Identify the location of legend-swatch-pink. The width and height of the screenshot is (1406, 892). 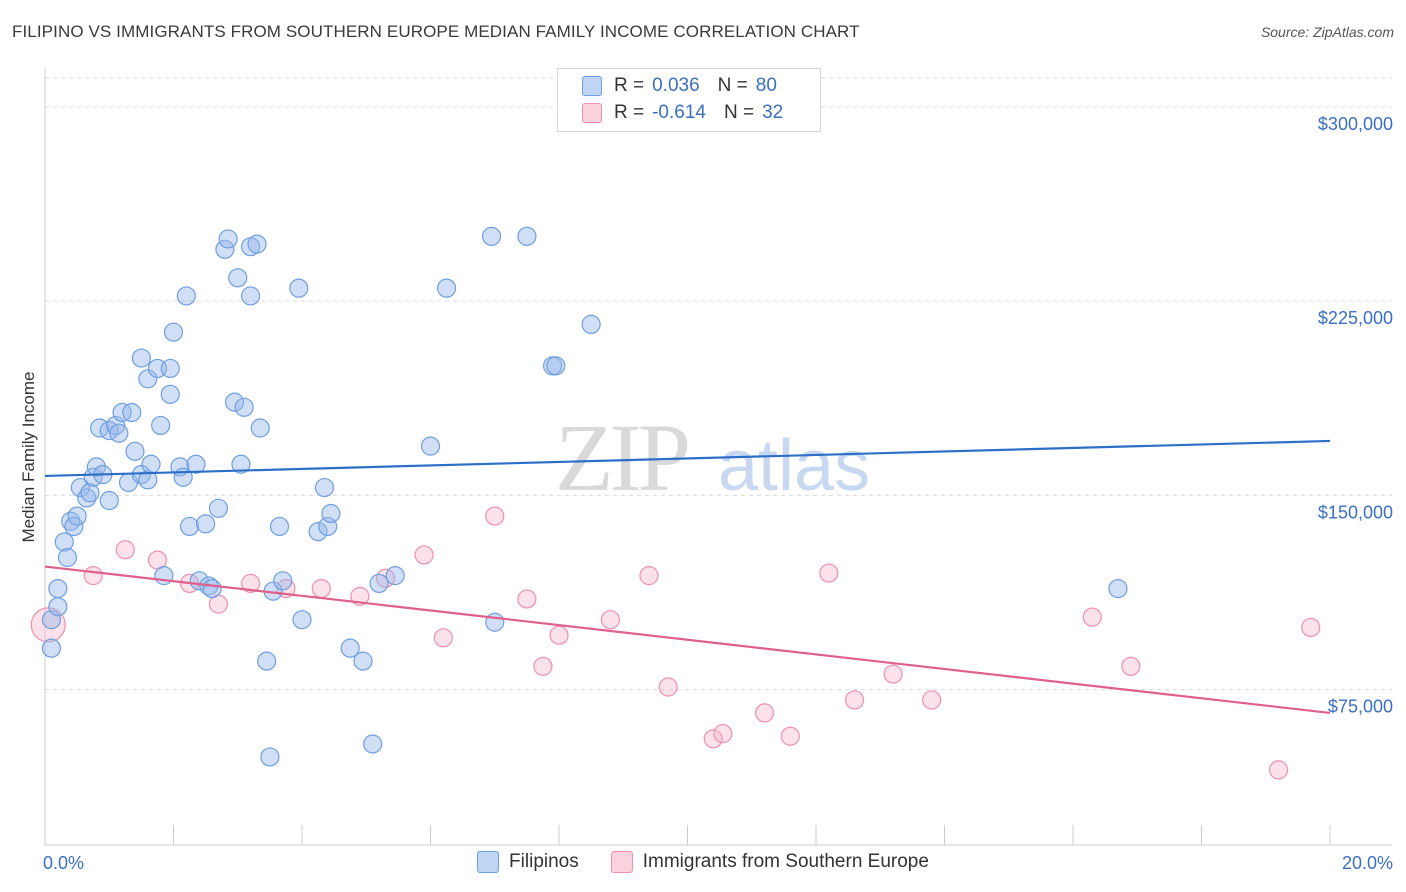
(592, 113).